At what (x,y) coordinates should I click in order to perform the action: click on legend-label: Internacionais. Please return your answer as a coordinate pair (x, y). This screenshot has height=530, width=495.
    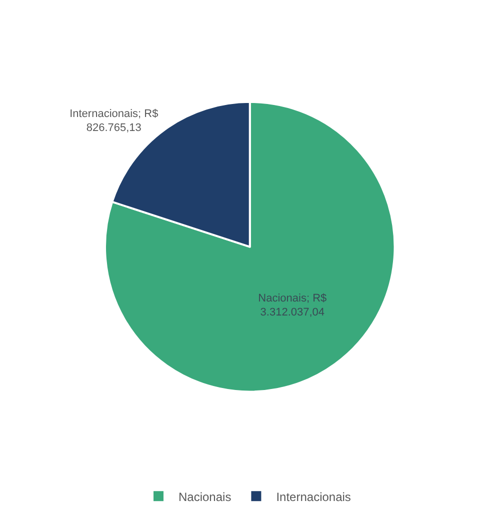
    Looking at the image, I should click on (313, 497).